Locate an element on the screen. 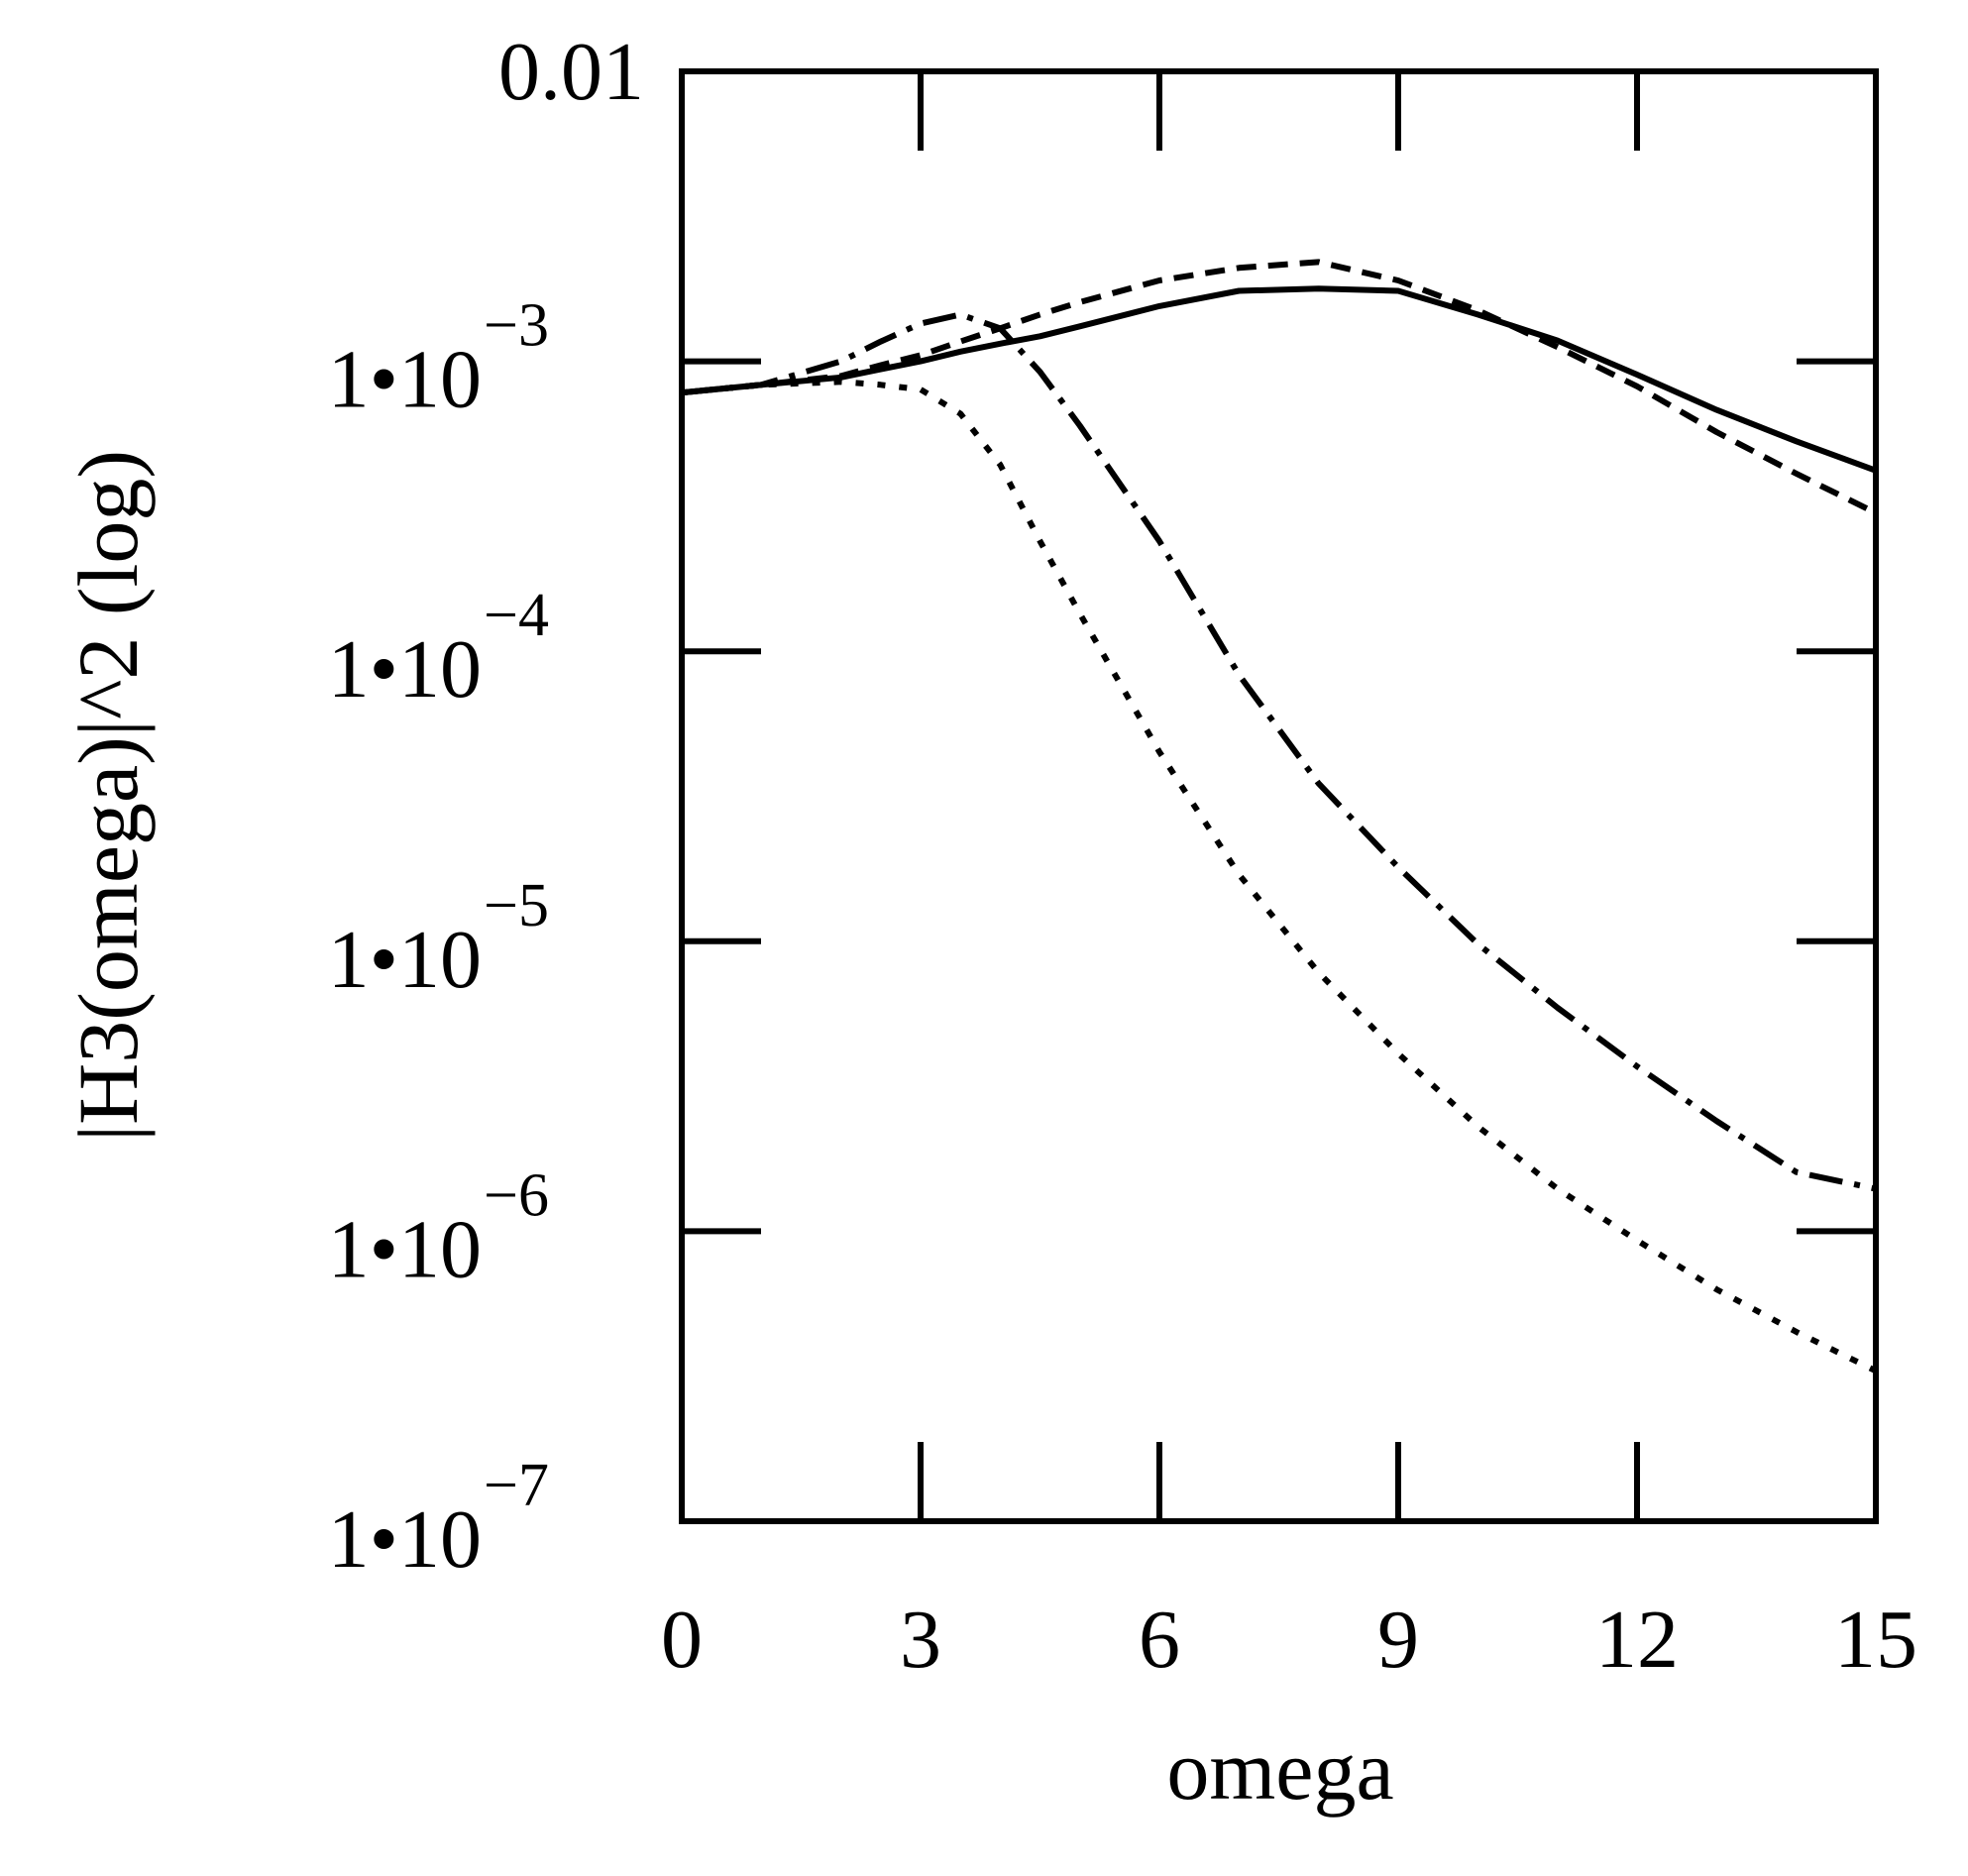  y-tick-exponent: −5 is located at coordinates (516, 905).